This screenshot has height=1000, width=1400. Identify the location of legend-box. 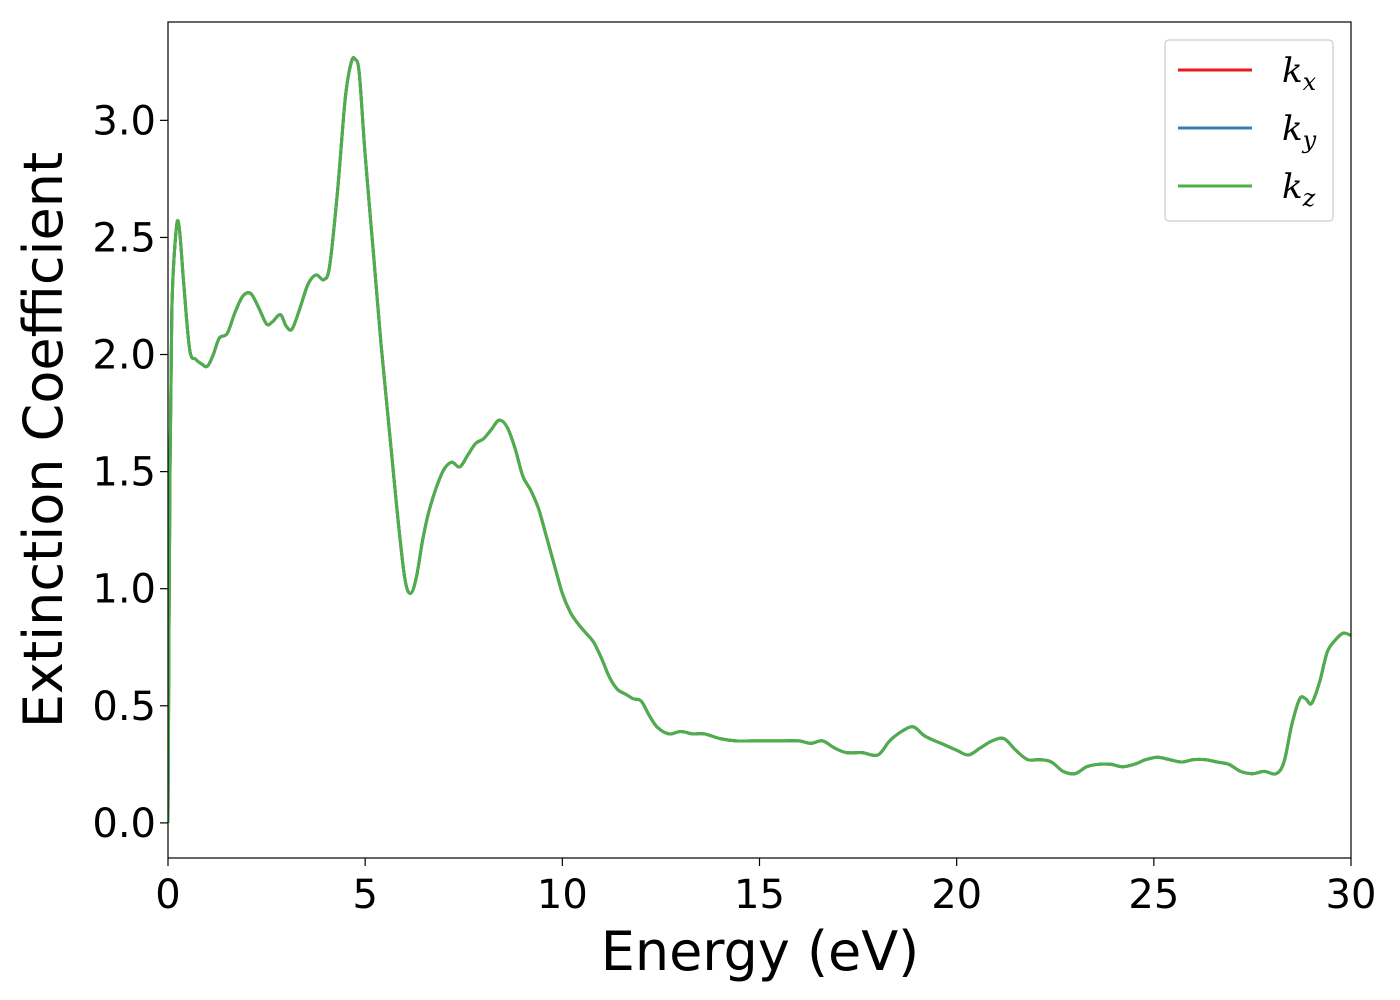
(1249, 130).